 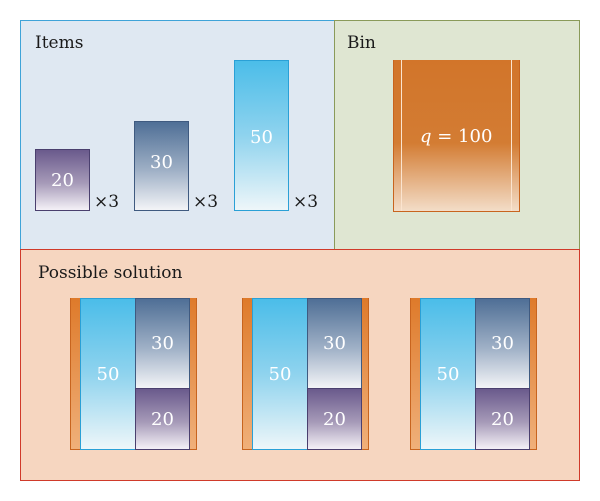 I want to click on solution-3-item-30: 30, so click(x=502, y=343).